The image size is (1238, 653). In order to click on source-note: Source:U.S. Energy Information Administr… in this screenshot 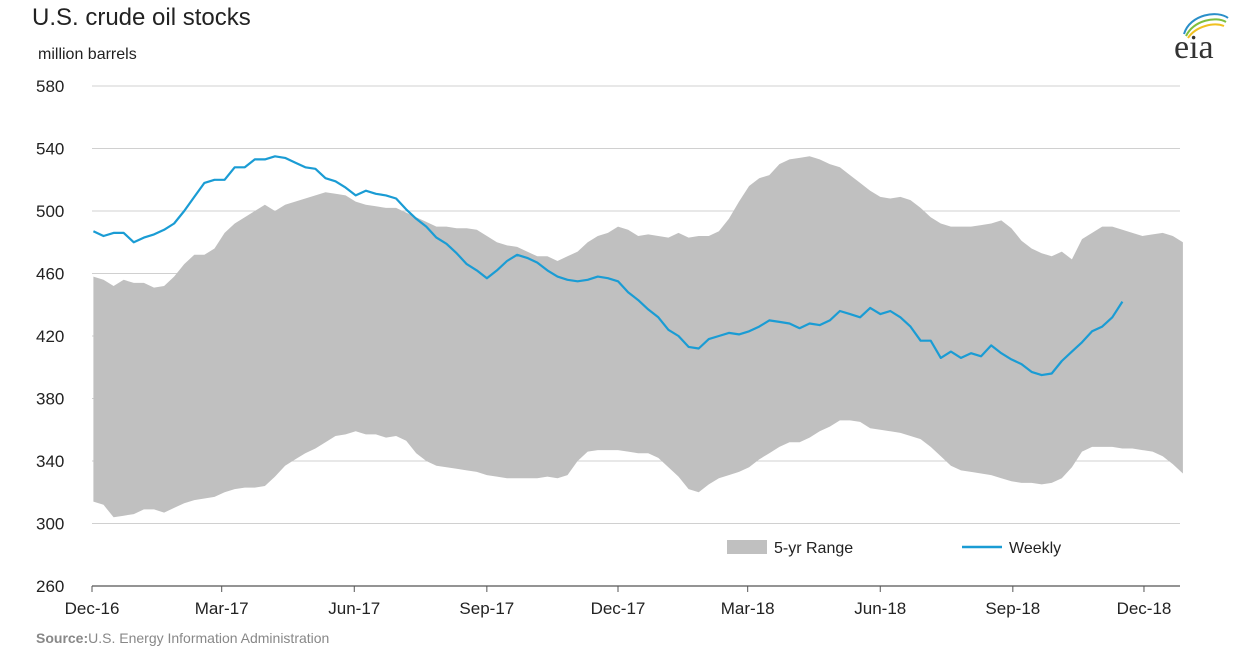, I will do `click(182, 638)`.